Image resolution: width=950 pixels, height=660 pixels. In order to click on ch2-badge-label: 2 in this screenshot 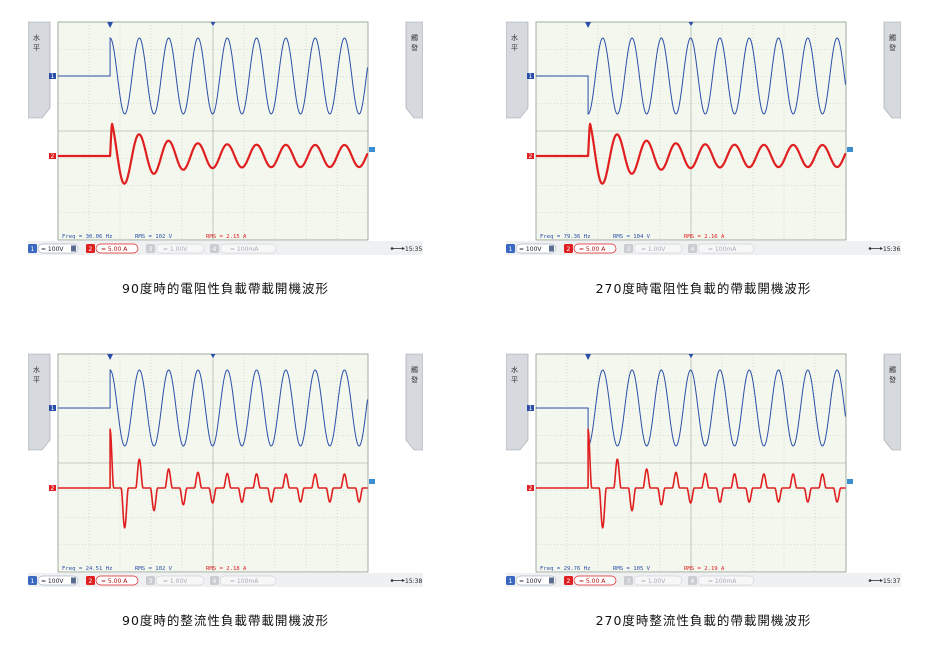, I will do `click(91, 249)`.